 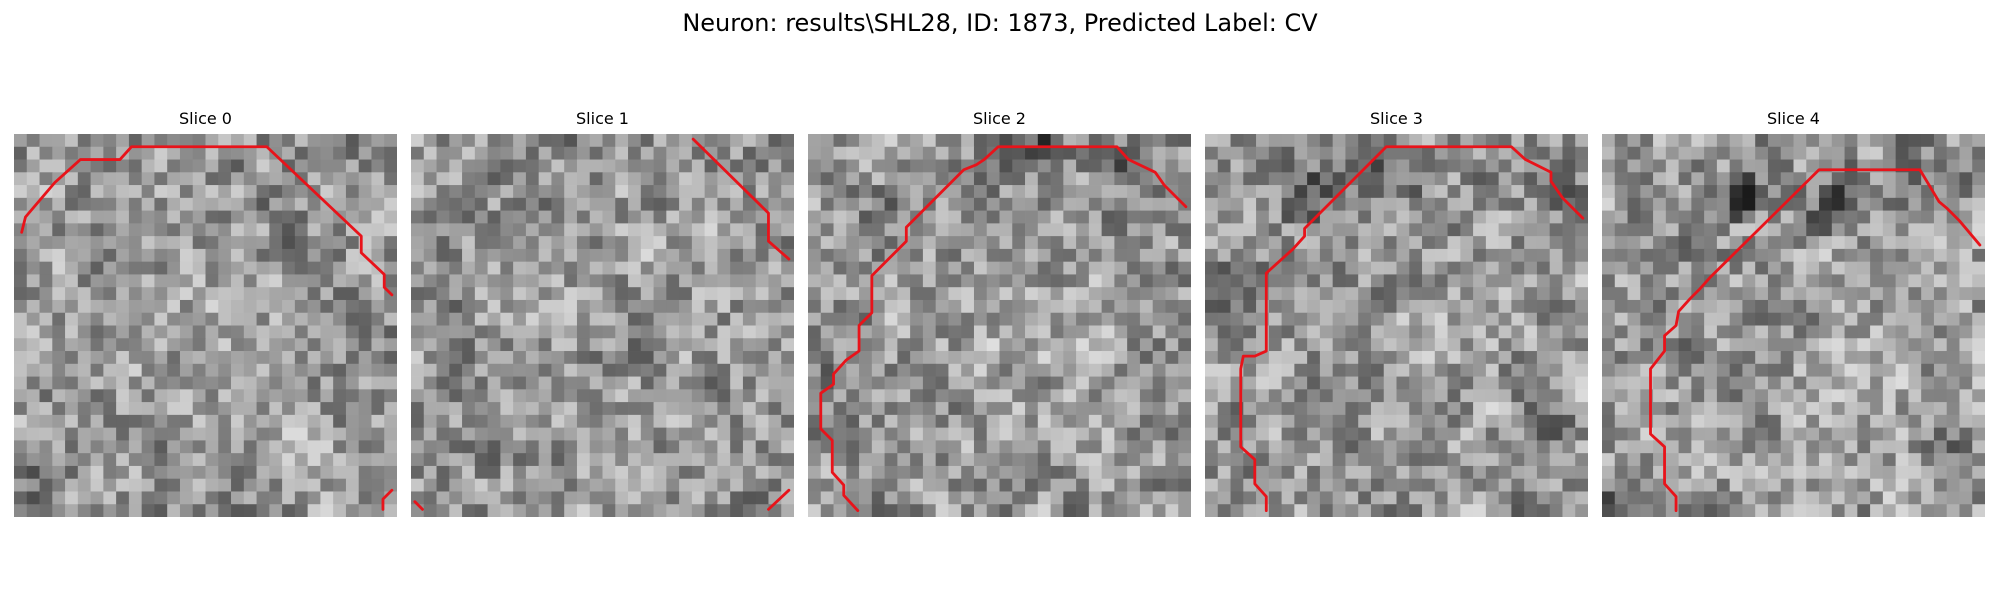 What do you see at coordinates (602, 118) in the screenshot?
I see `slice-title-1: Slice 1` at bounding box center [602, 118].